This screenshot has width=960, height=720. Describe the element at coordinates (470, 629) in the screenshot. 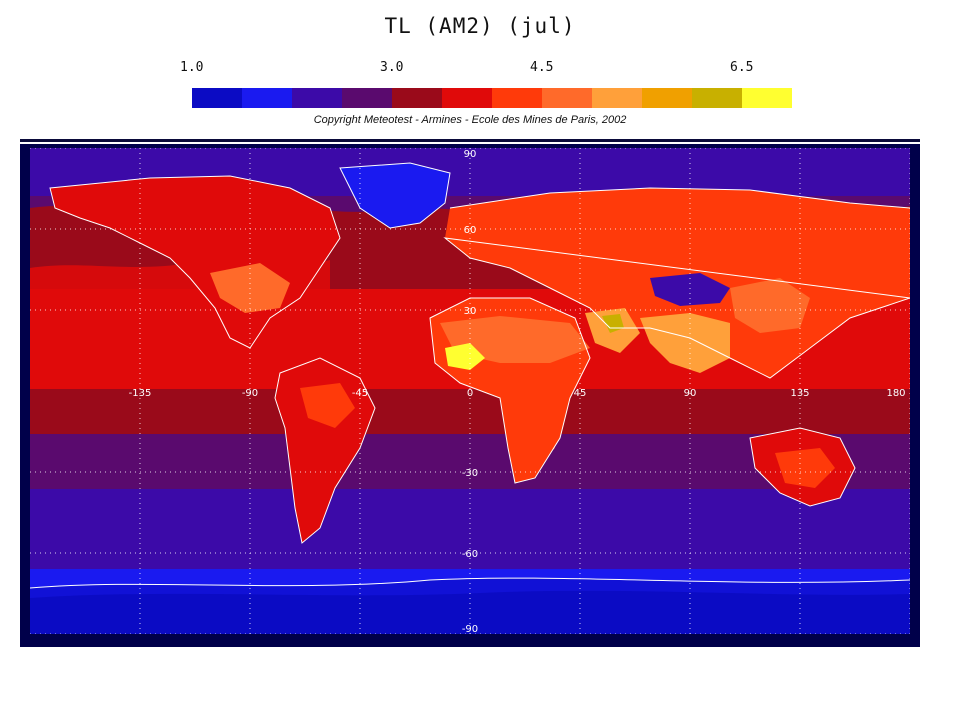

I see `lat-tick-label: -90` at that location.